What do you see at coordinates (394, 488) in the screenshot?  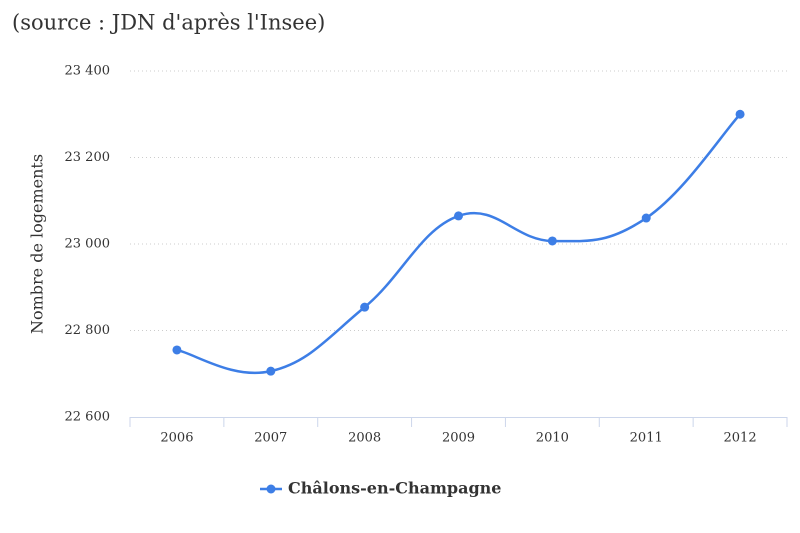 I see `legend-label: Châlons-en-Champagne` at bounding box center [394, 488].